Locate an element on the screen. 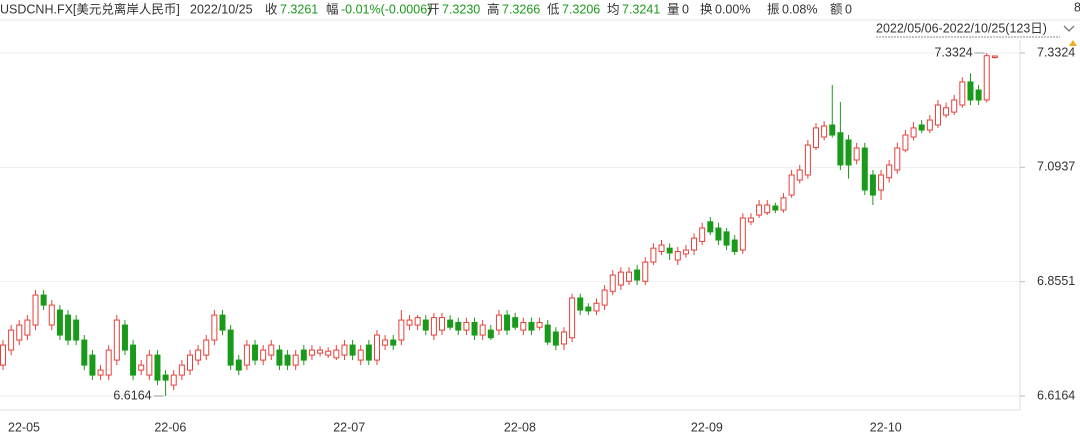 The height and width of the screenshot is (436, 1080). label: 额 is located at coordinates (836, 9).